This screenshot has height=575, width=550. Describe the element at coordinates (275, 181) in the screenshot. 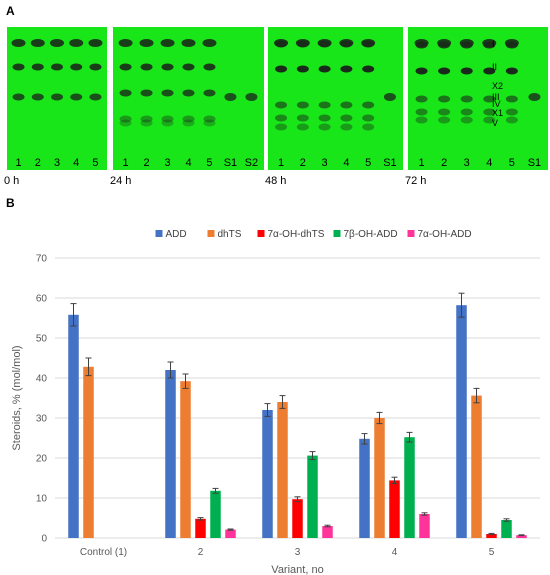

I see `tlc-time-label: 48 h` at that location.